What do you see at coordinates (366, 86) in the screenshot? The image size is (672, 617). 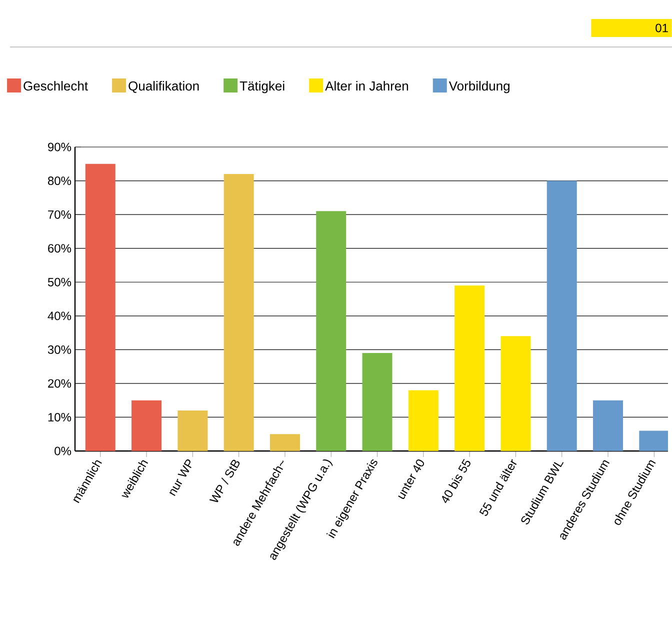 I see `legend-label: Alter in Jahren` at bounding box center [366, 86].